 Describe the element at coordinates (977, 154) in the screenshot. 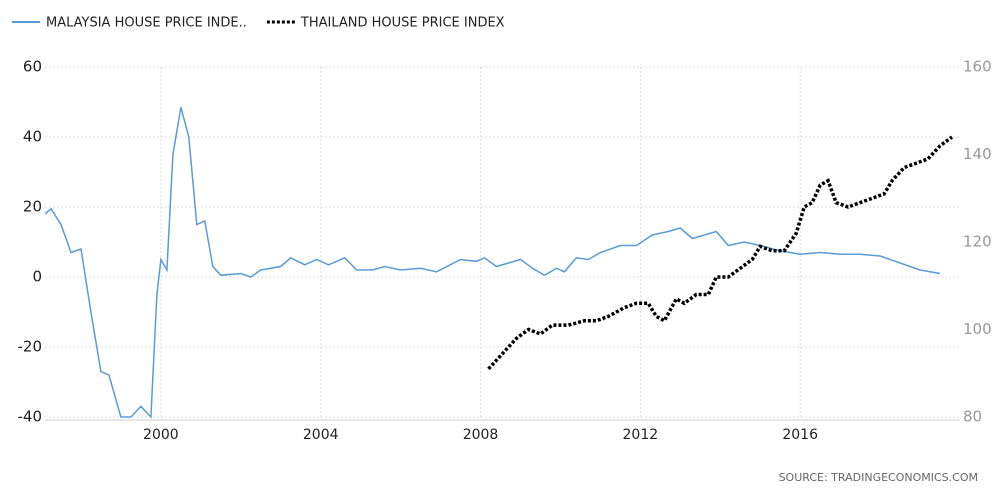

I see `y2-tick-label: 140` at that location.